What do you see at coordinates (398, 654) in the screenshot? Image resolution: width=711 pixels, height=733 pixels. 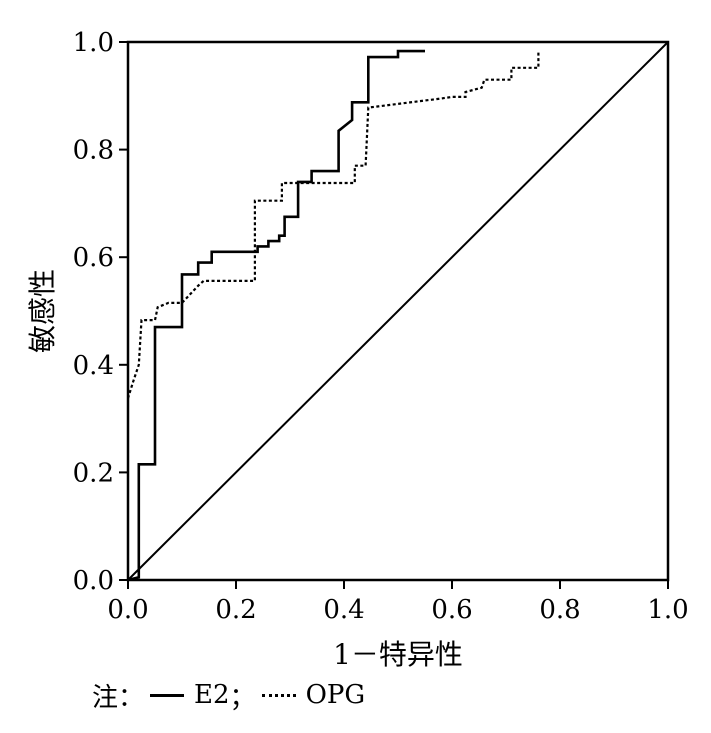 I see `x-axis-title: 1－特异性` at bounding box center [398, 654].